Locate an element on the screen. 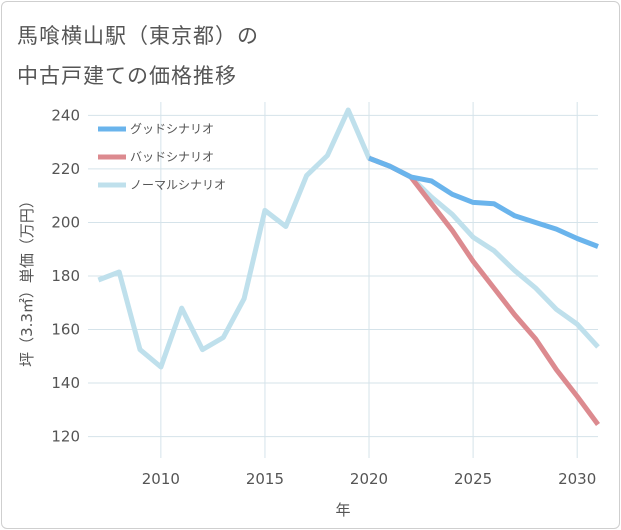 This screenshot has width=621, height=530. x-tick-label: 2020 is located at coordinates (369, 479).